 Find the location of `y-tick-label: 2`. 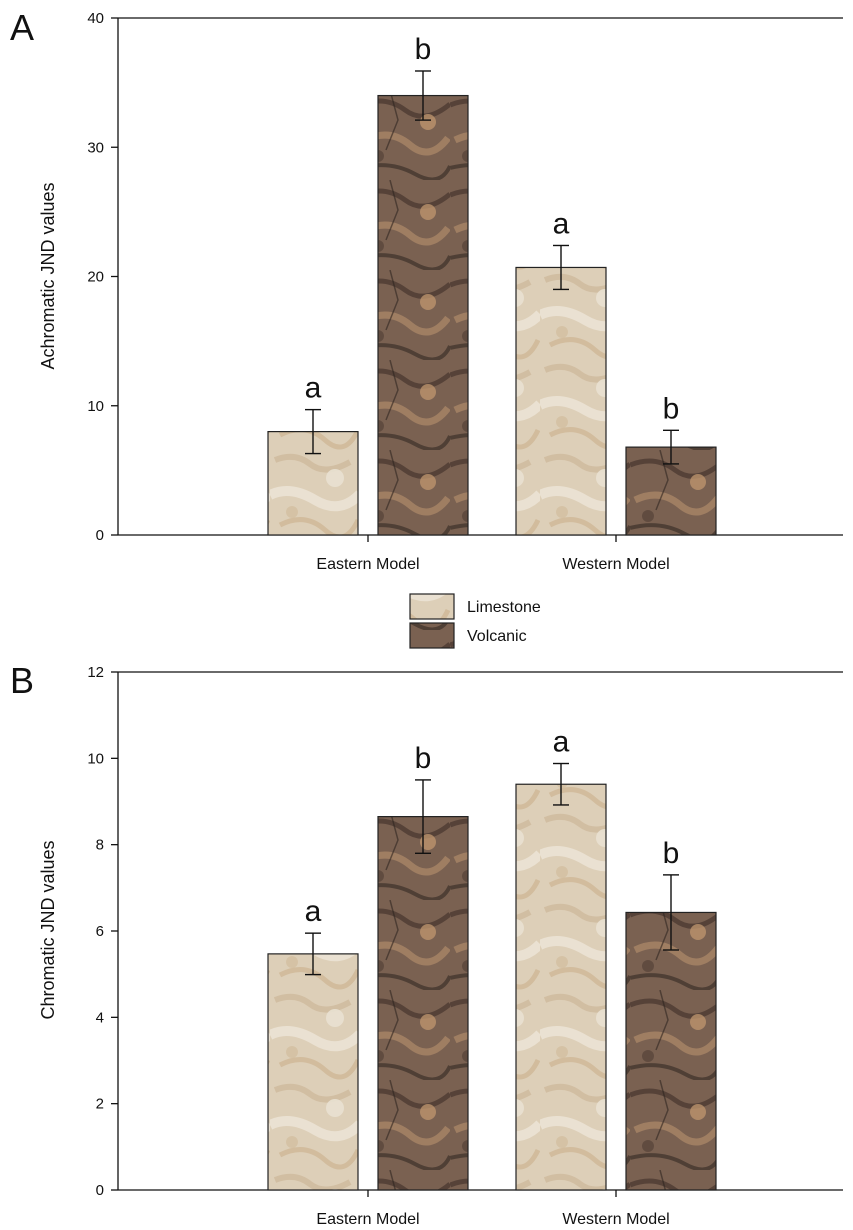

y-tick-label: 2 is located at coordinates (100, 1104).